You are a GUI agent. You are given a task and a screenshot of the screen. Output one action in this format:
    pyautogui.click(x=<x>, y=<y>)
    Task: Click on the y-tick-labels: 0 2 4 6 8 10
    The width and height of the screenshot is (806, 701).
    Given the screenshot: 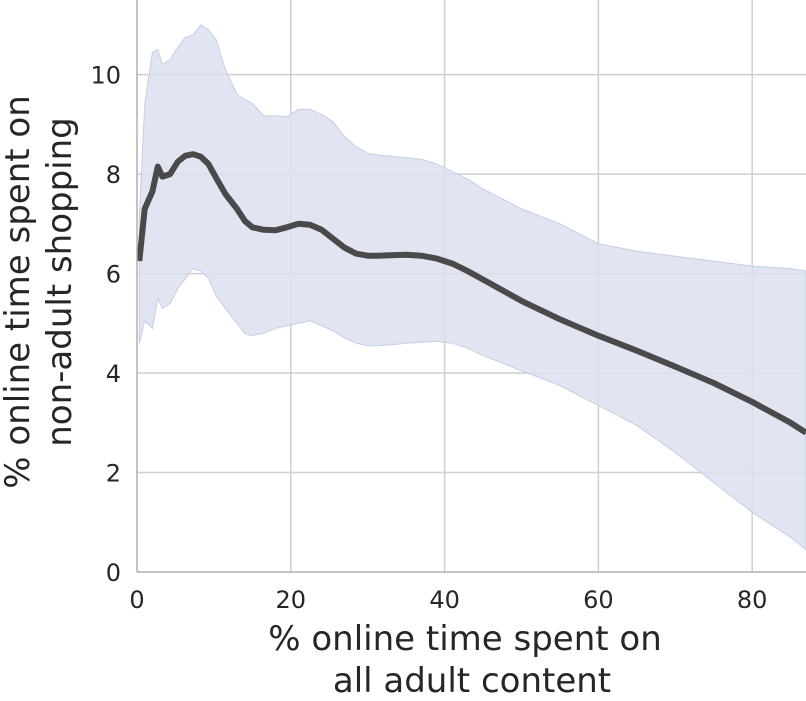 What is the action you would take?
    pyautogui.click(x=105, y=324)
    